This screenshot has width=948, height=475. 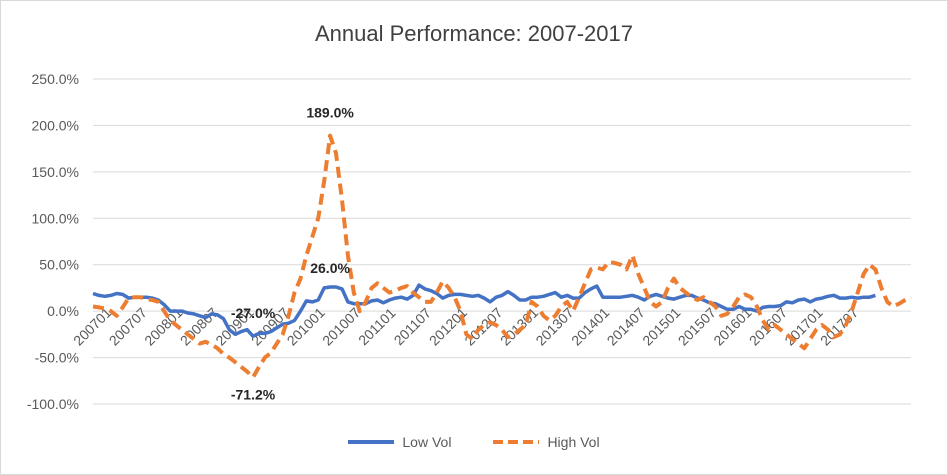 What do you see at coordinates (474, 442) in the screenshot?
I see `legend: Low Vol High Vol` at bounding box center [474, 442].